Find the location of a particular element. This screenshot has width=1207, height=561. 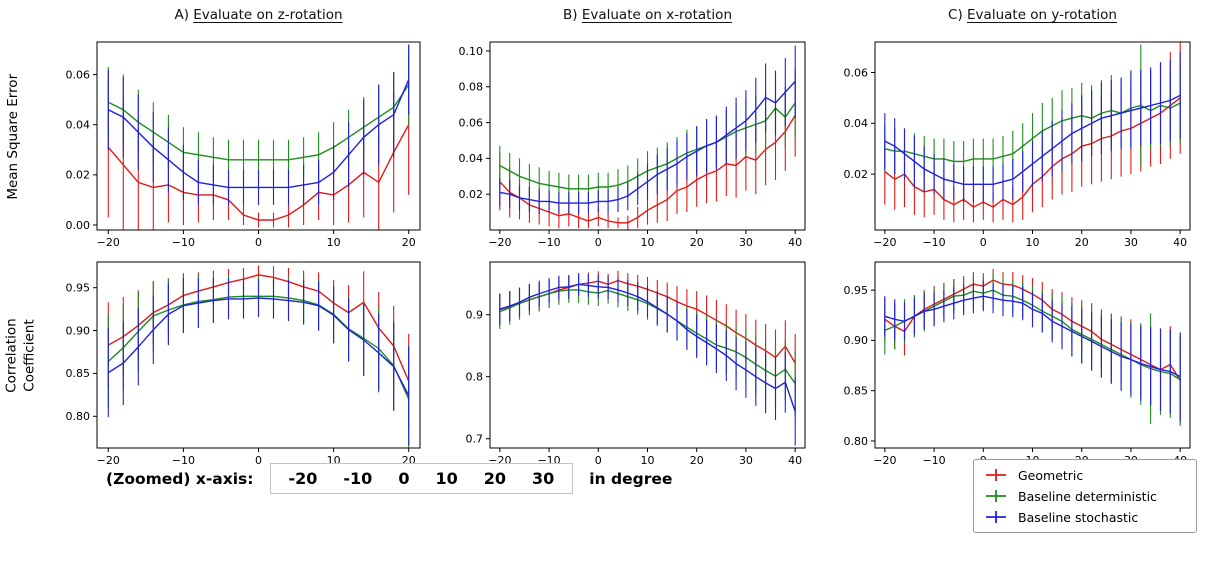

zoomed-xaxis-tick: -10 is located at coordinates (358, 478).